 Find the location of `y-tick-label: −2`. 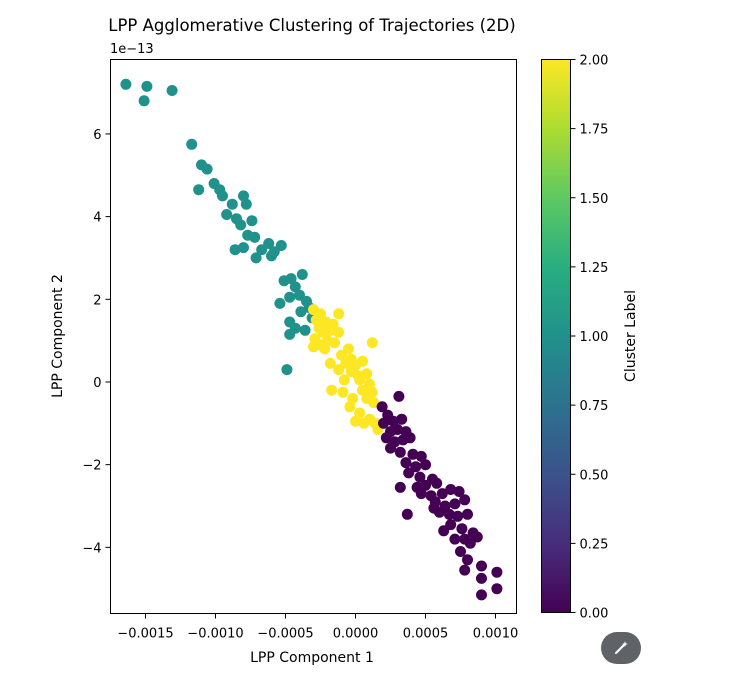

y-tick-label: −2 is located at coordinates (91, 466).